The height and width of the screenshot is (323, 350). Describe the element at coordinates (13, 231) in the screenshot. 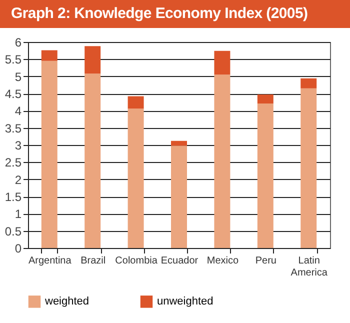

I see `y-tick-label: 0.5` at that location.